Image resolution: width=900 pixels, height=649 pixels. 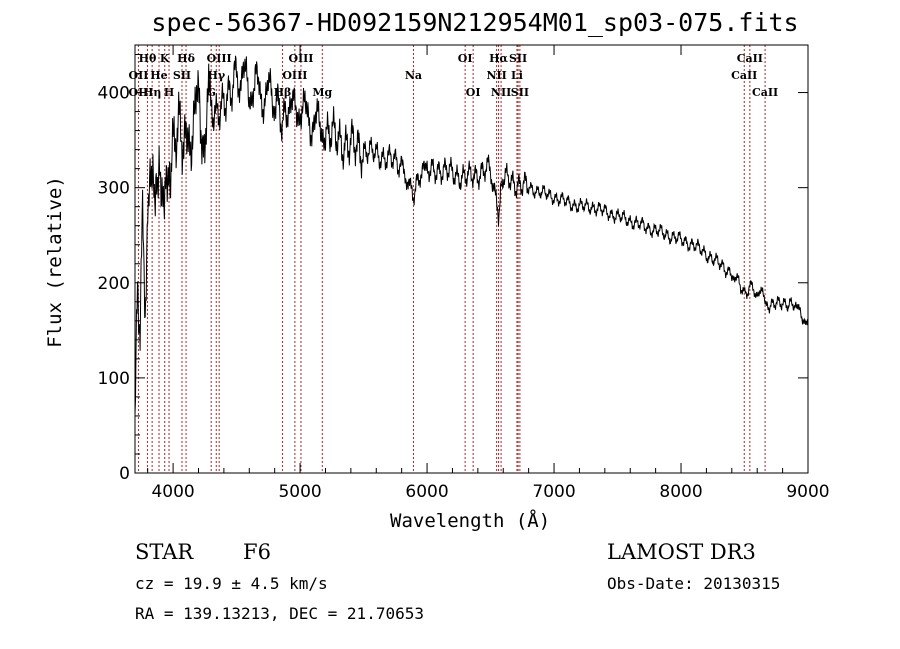 I want to click on line-label: Hγ, so click(x=216, y=75).